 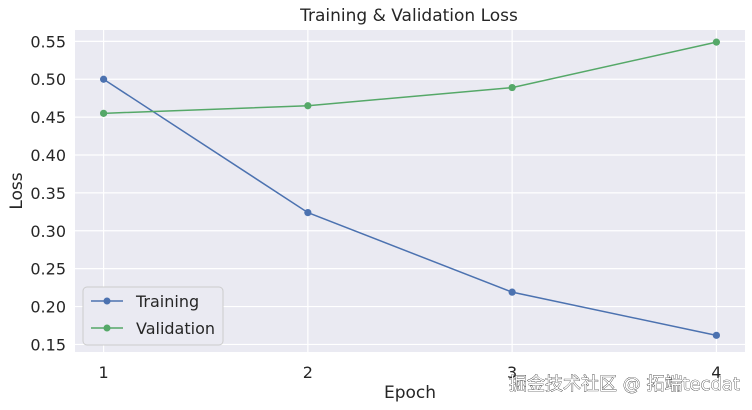 What do you see at coordinates (48, 117) in the screenshot?
I see `y-tick-label: 0.45` at bounding box center [48, 117].